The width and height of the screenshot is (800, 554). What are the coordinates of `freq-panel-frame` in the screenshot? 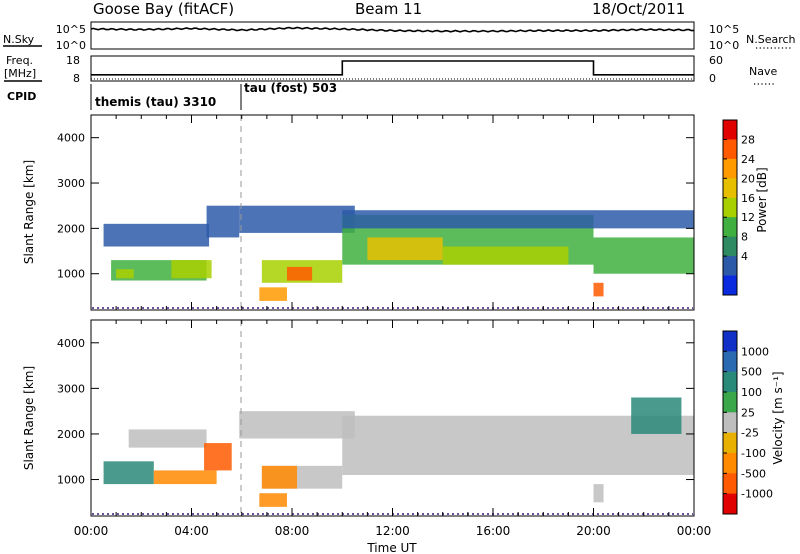 It's located at (392, 68).